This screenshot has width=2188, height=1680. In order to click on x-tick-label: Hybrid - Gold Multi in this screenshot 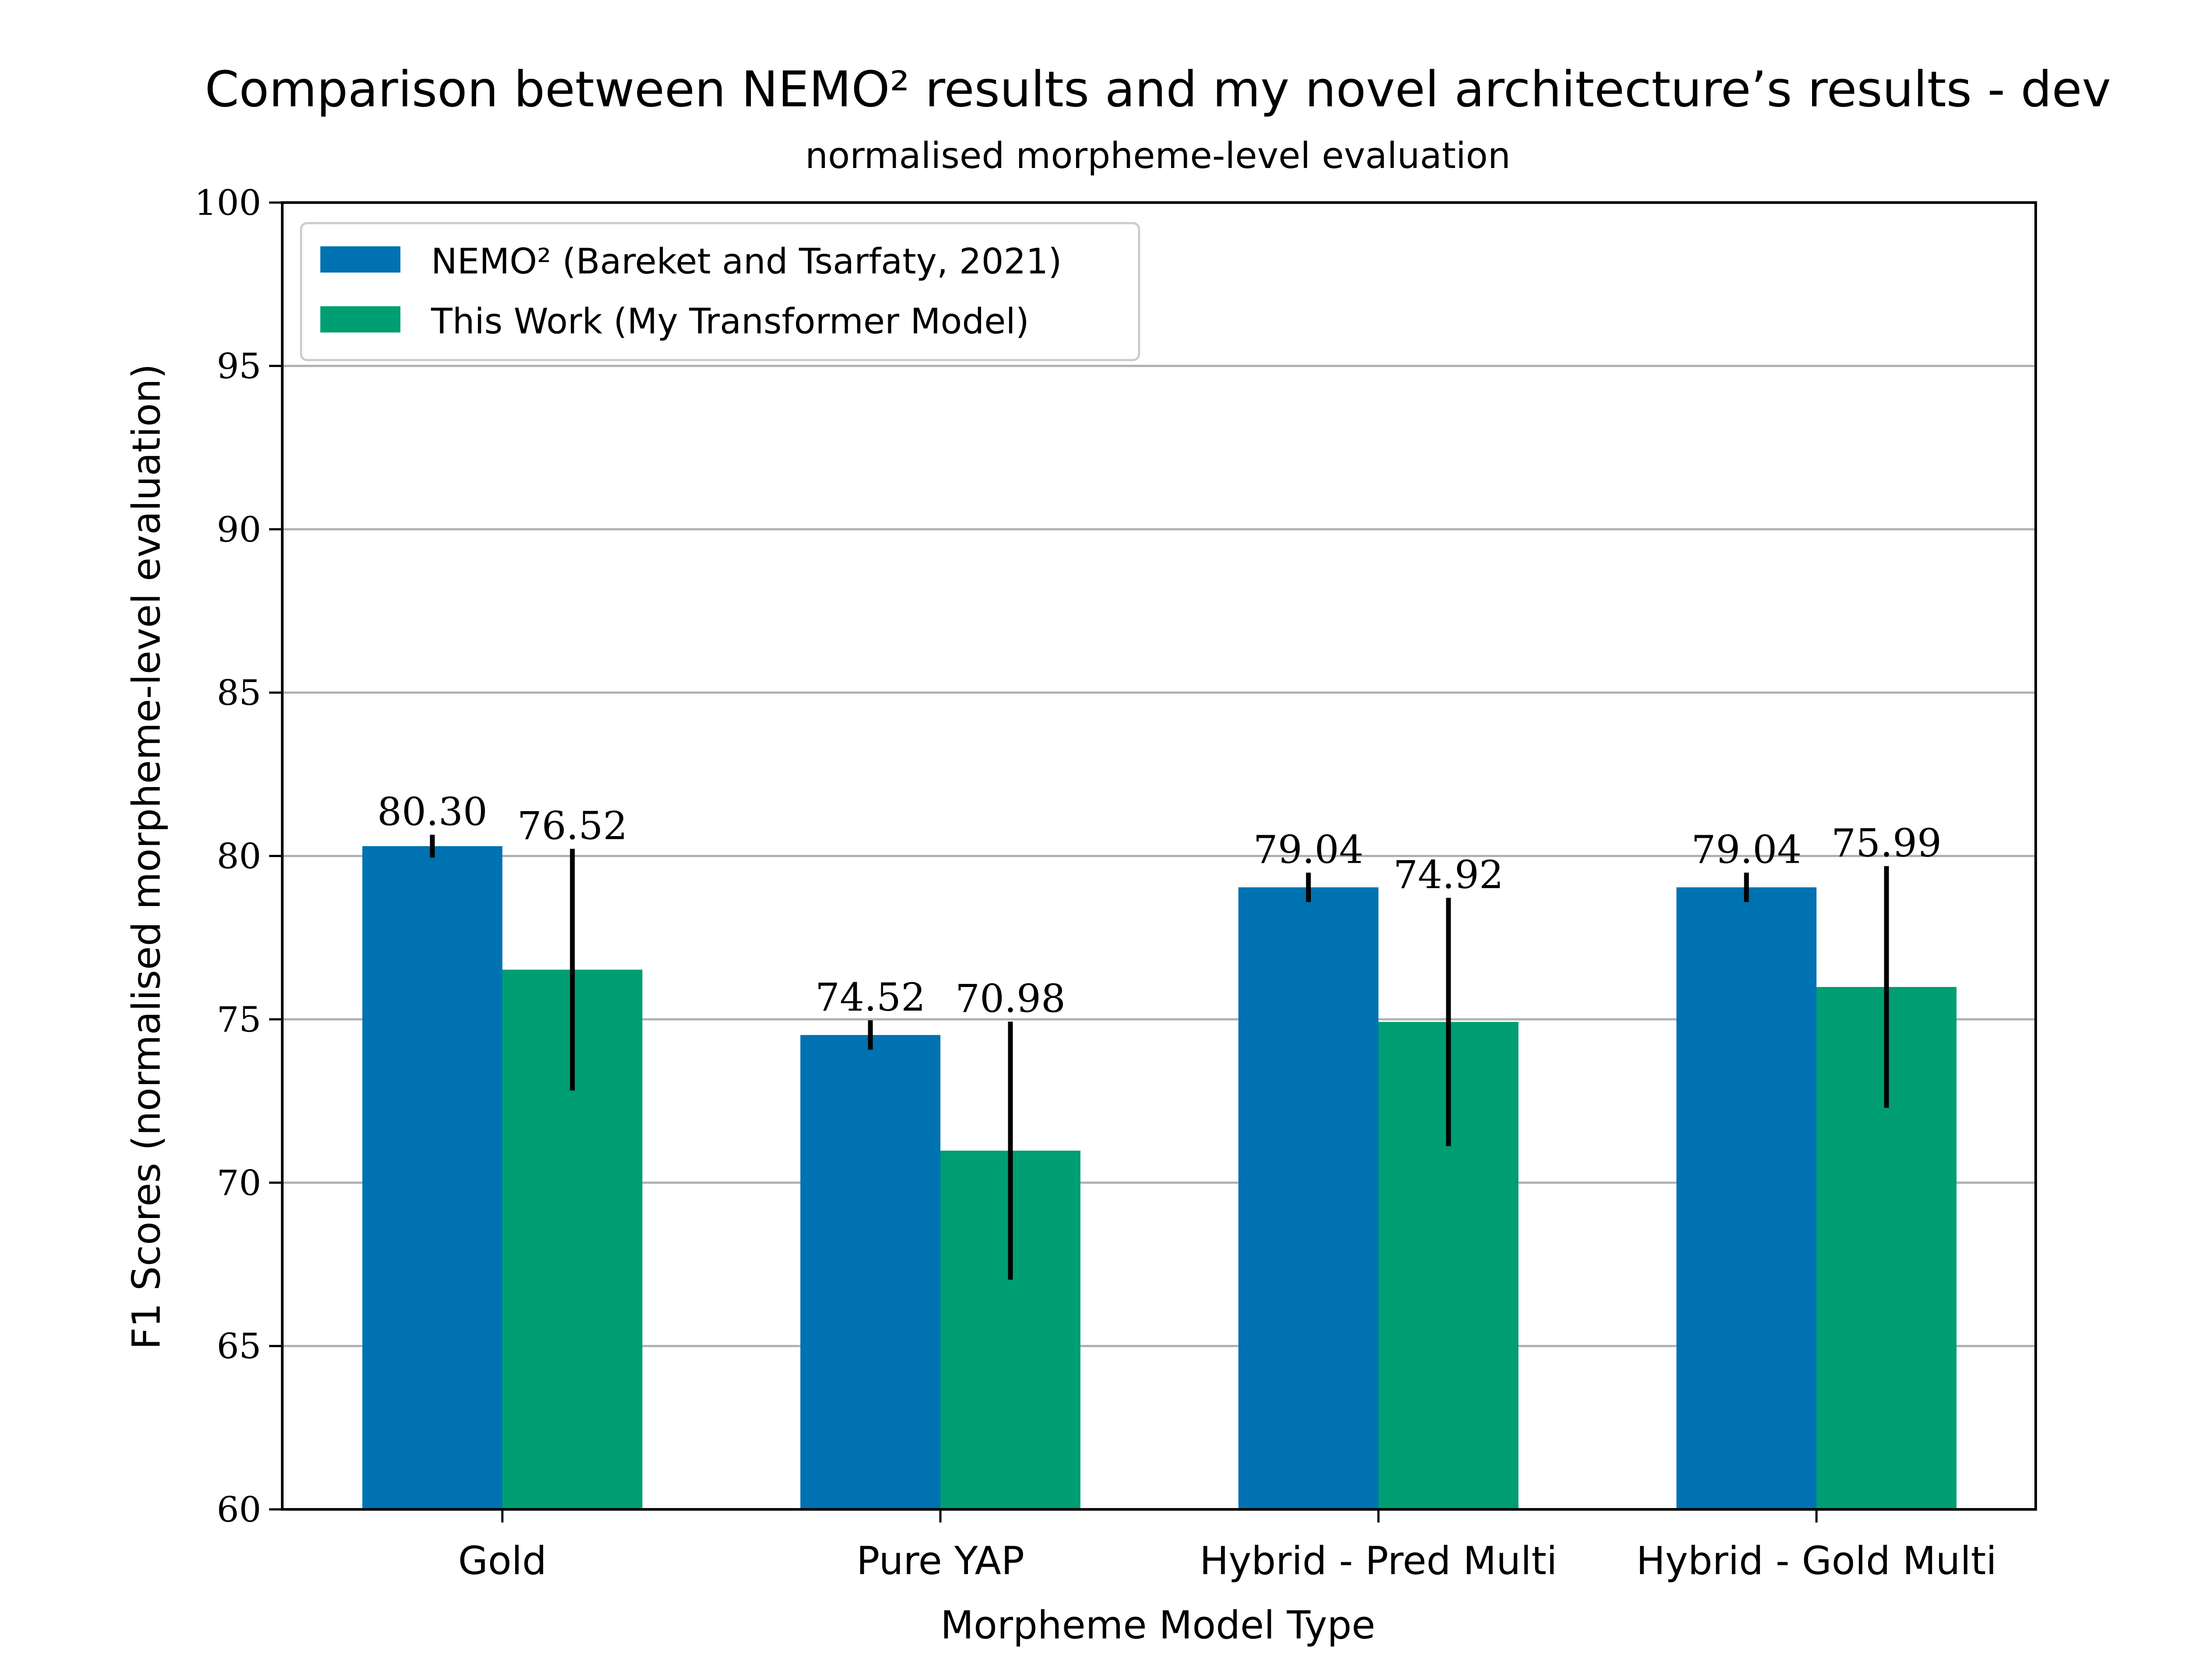, I will do `click(1816, 1560)`.